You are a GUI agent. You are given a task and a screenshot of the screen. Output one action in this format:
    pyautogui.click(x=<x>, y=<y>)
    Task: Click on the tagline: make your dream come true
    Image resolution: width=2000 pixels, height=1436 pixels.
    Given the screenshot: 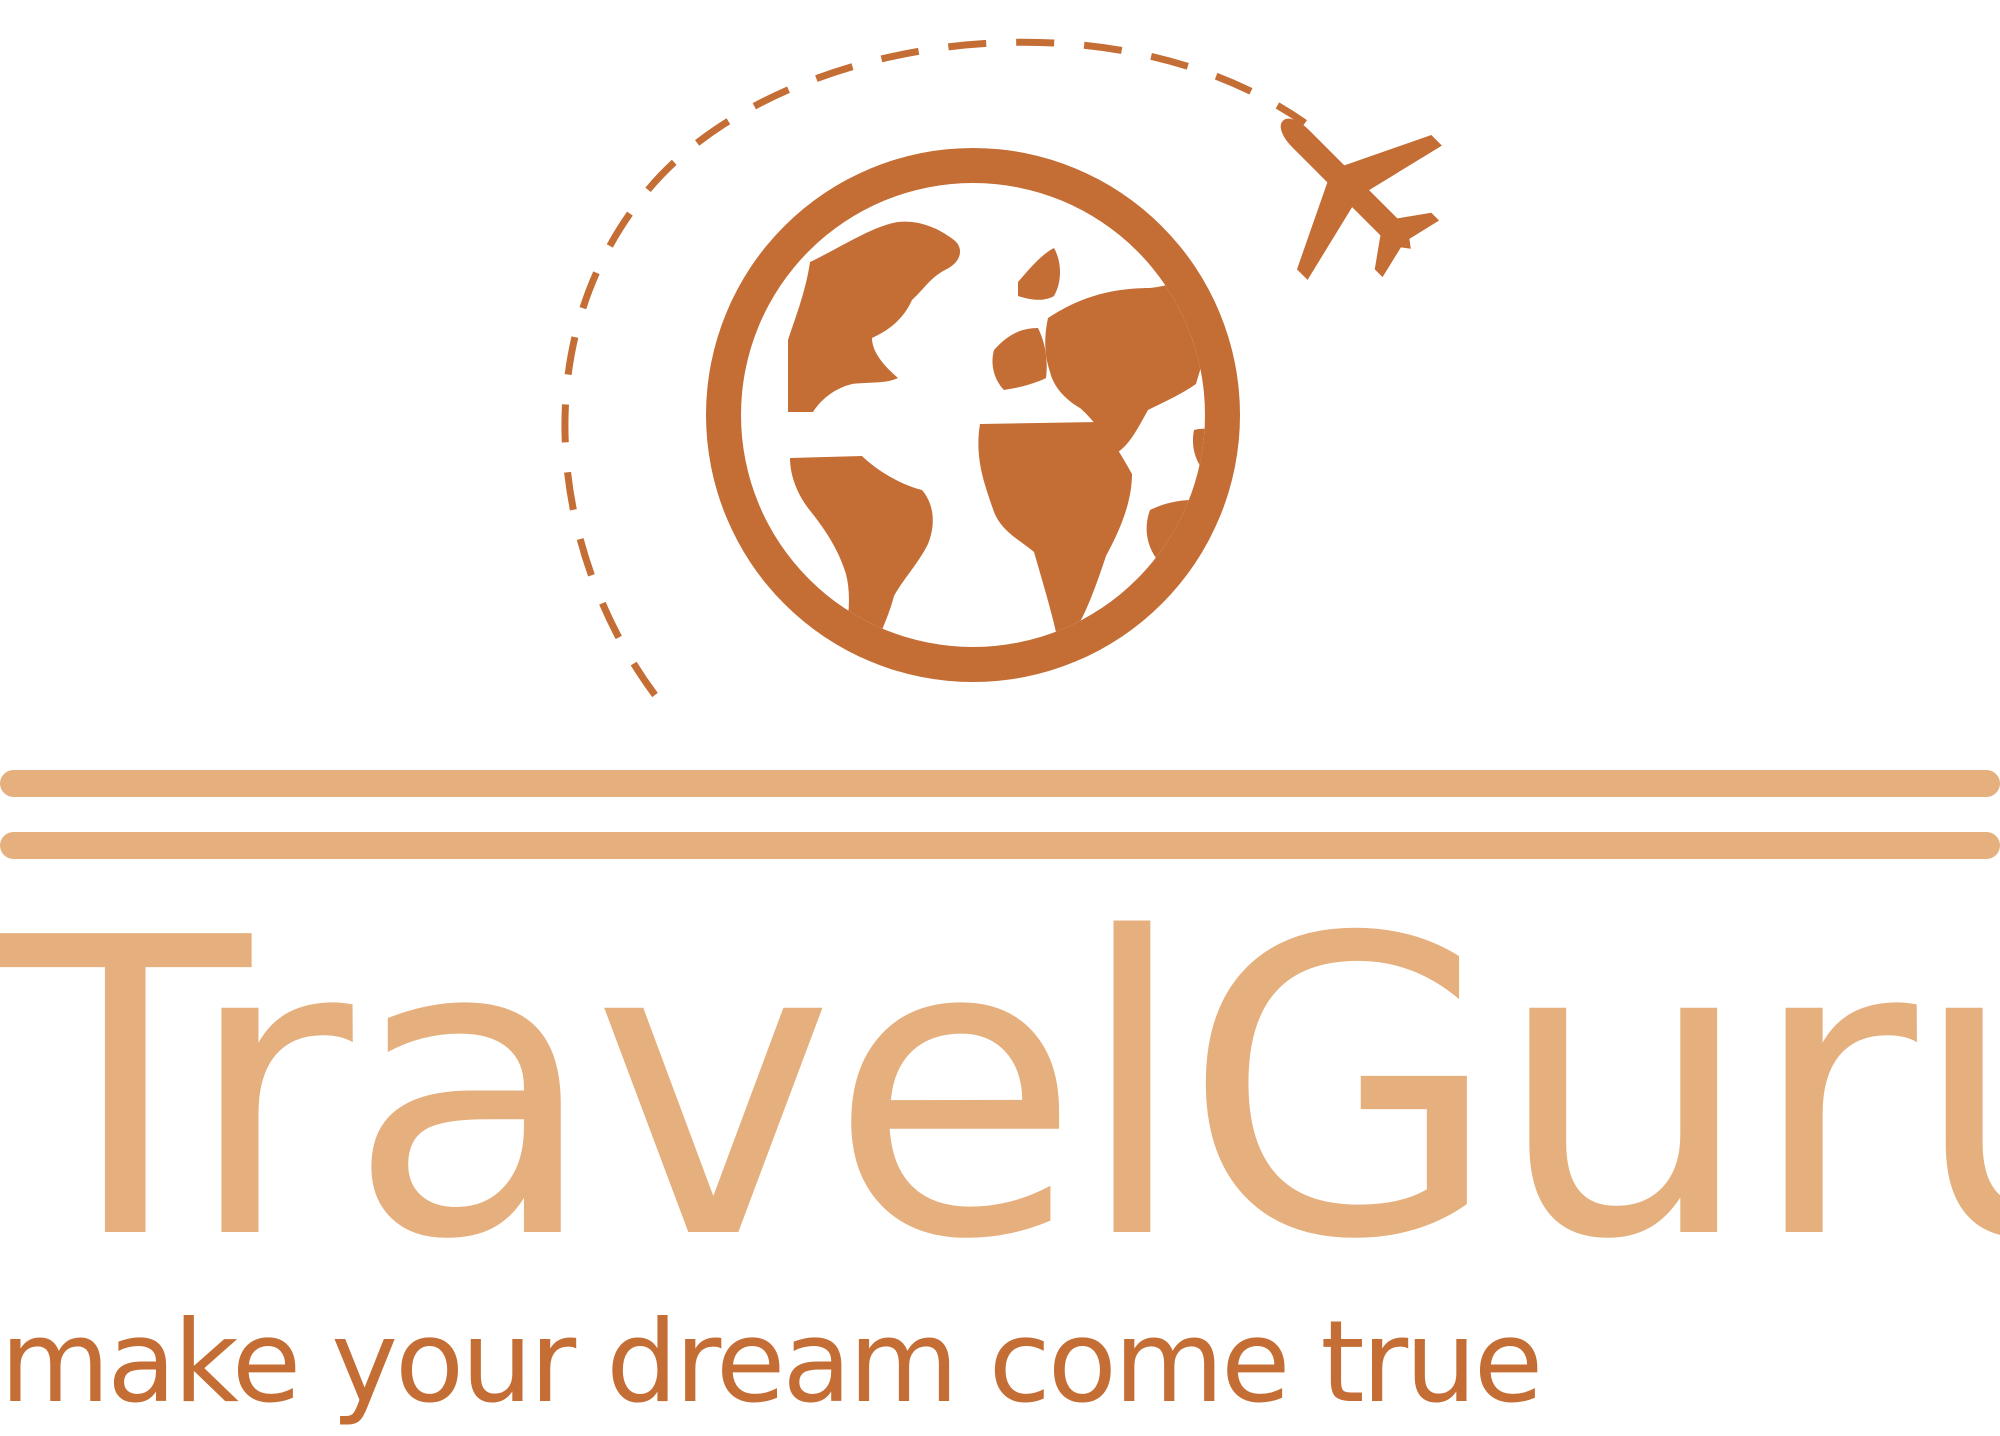 What is the action you would take?
    pyautogui.click(x=771, y=1362)
    